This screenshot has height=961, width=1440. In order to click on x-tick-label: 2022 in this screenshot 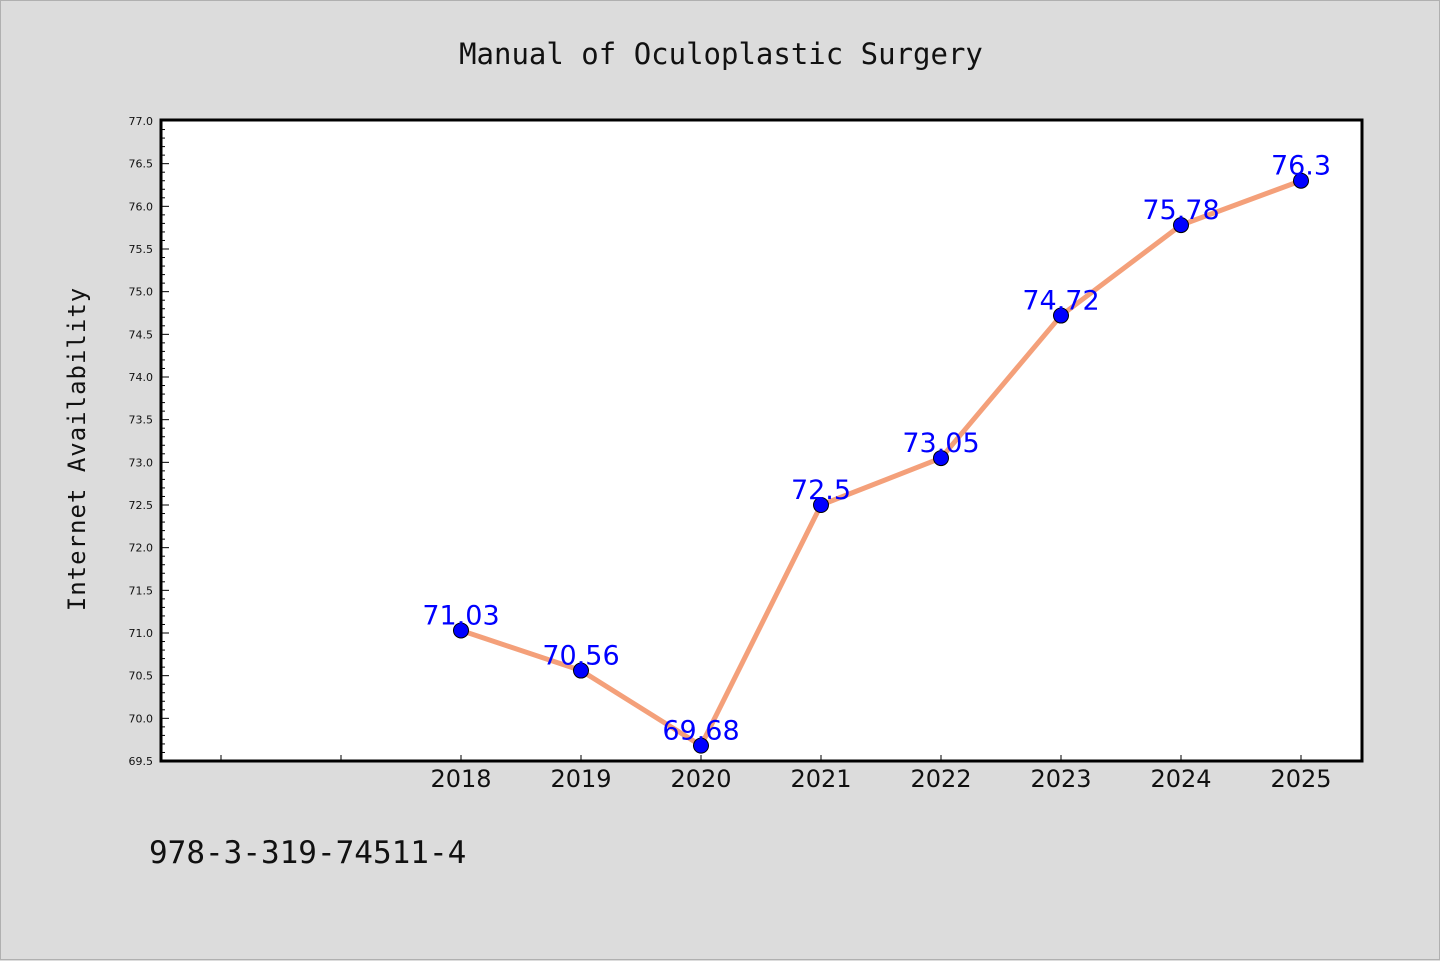, I will do `click(940, 779)`.